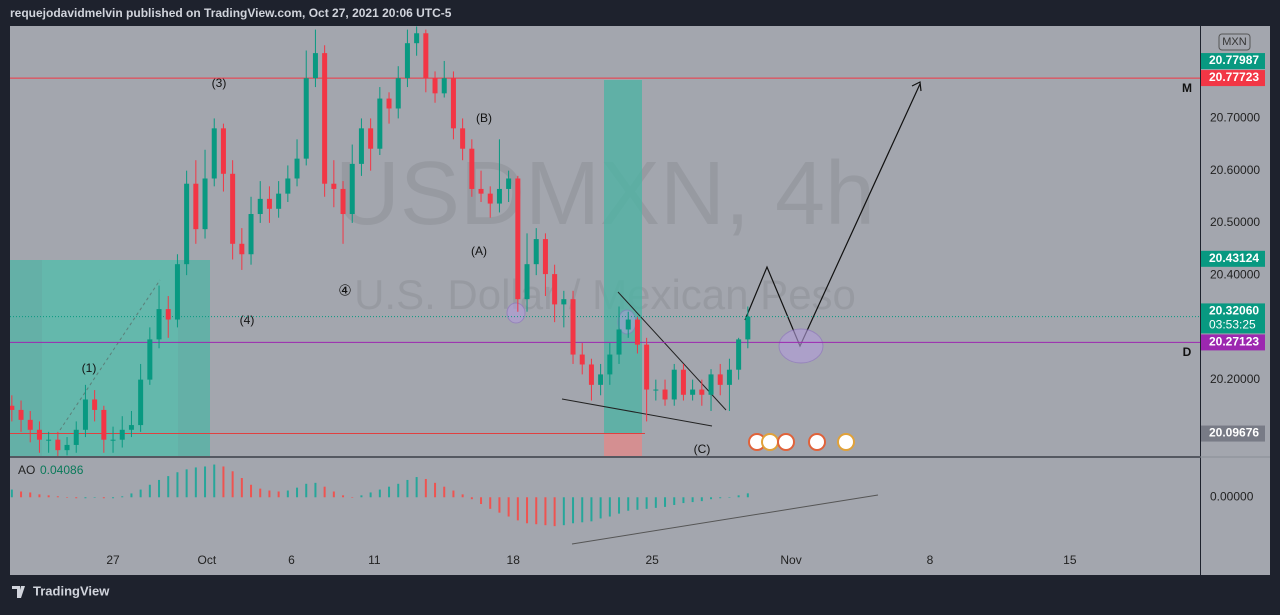 This screenshot has height=615, width=1280. What do you see at coordinates (379, 495) in the screenshot?
I see `ao-bars` at bounding box center [379, 495].